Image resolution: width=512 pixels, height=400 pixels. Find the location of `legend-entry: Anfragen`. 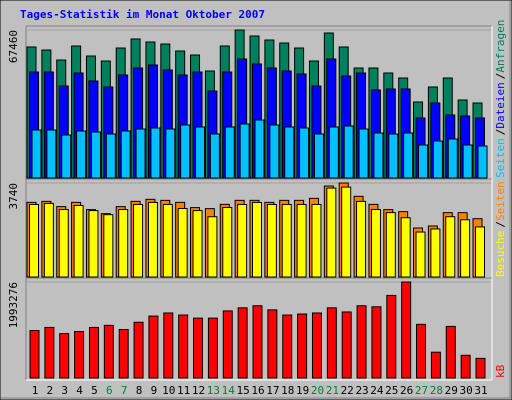

legend-entry: Anfragen is located at coordinates (500, 46).